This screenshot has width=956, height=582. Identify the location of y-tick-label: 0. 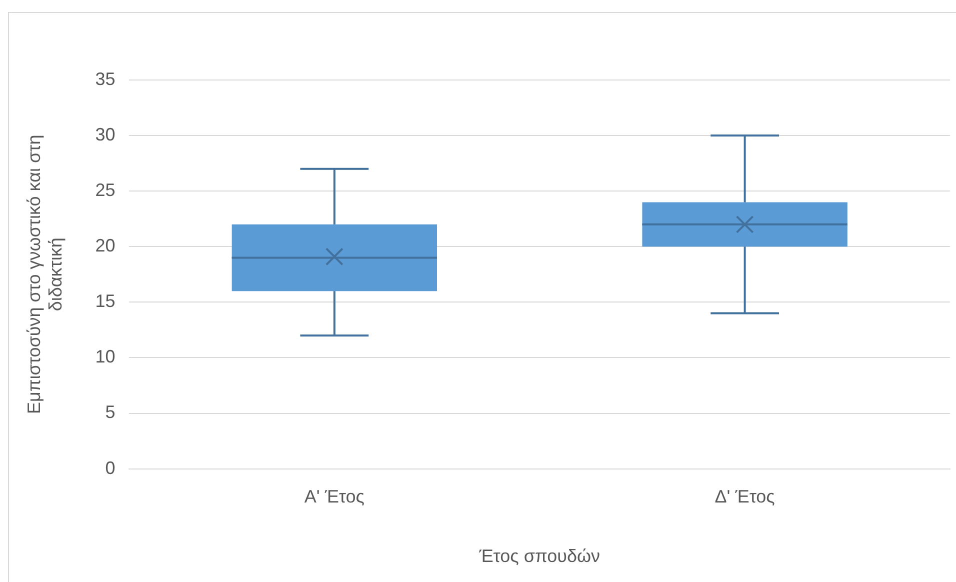
(110, 468).